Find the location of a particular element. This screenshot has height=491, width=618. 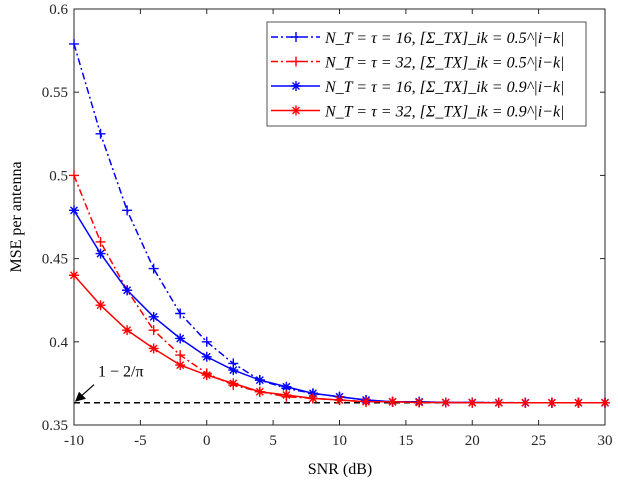

legend-item: N_T = τ = 16, [Σ_TX]_ik = 0.9^|i−k| is located at coordinates (417, 87).